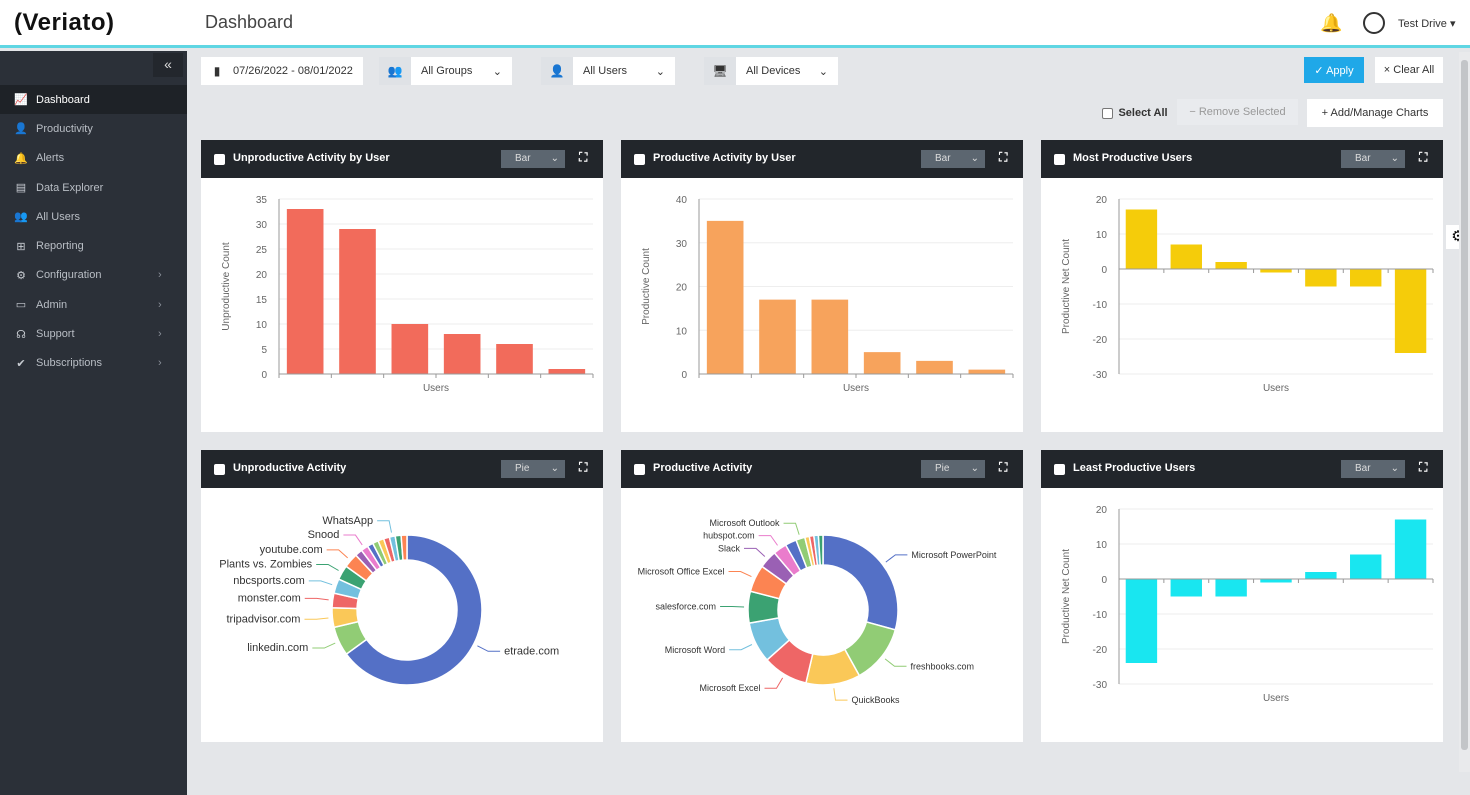 This screenshot has width=1470, height=795. I want to click on sidebar-item-all-users: 👥 All Users, so click(93, 216).